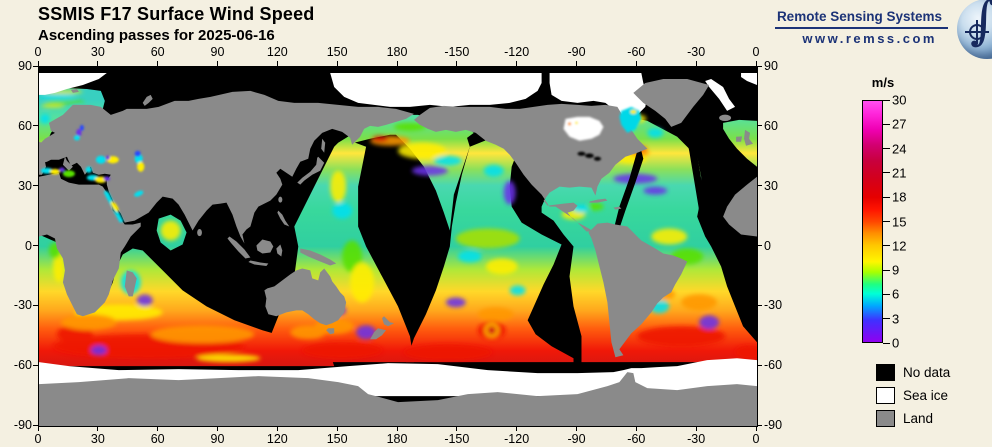 This screenshot has height=447, width=992. Describe the element at coordinates (157, 52) in the screenshot. I see `lon-label-top: 60` at that location.